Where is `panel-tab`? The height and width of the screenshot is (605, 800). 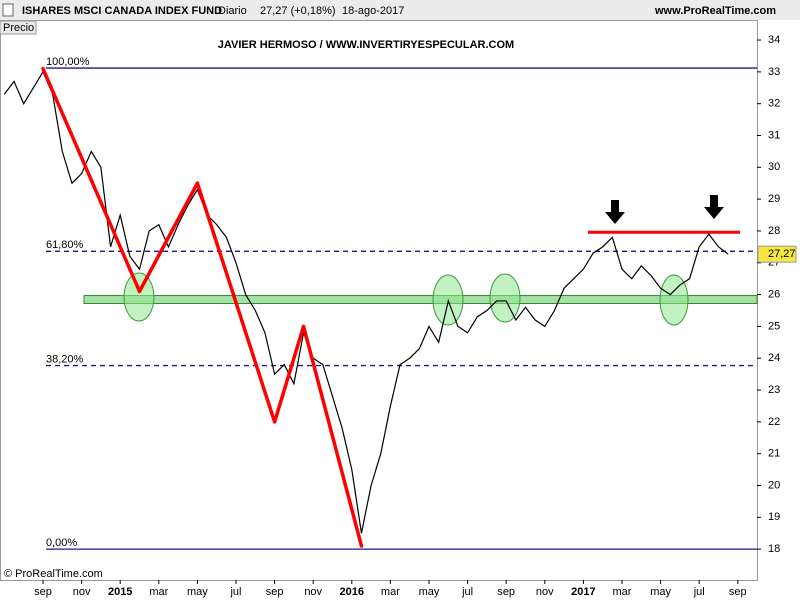
panel-tab is located at coordinates (18, 27).